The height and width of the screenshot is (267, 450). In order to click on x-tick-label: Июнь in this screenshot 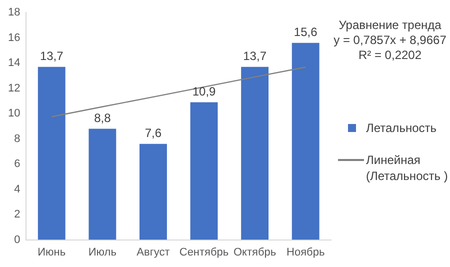, I will do `click(52, 252)`.